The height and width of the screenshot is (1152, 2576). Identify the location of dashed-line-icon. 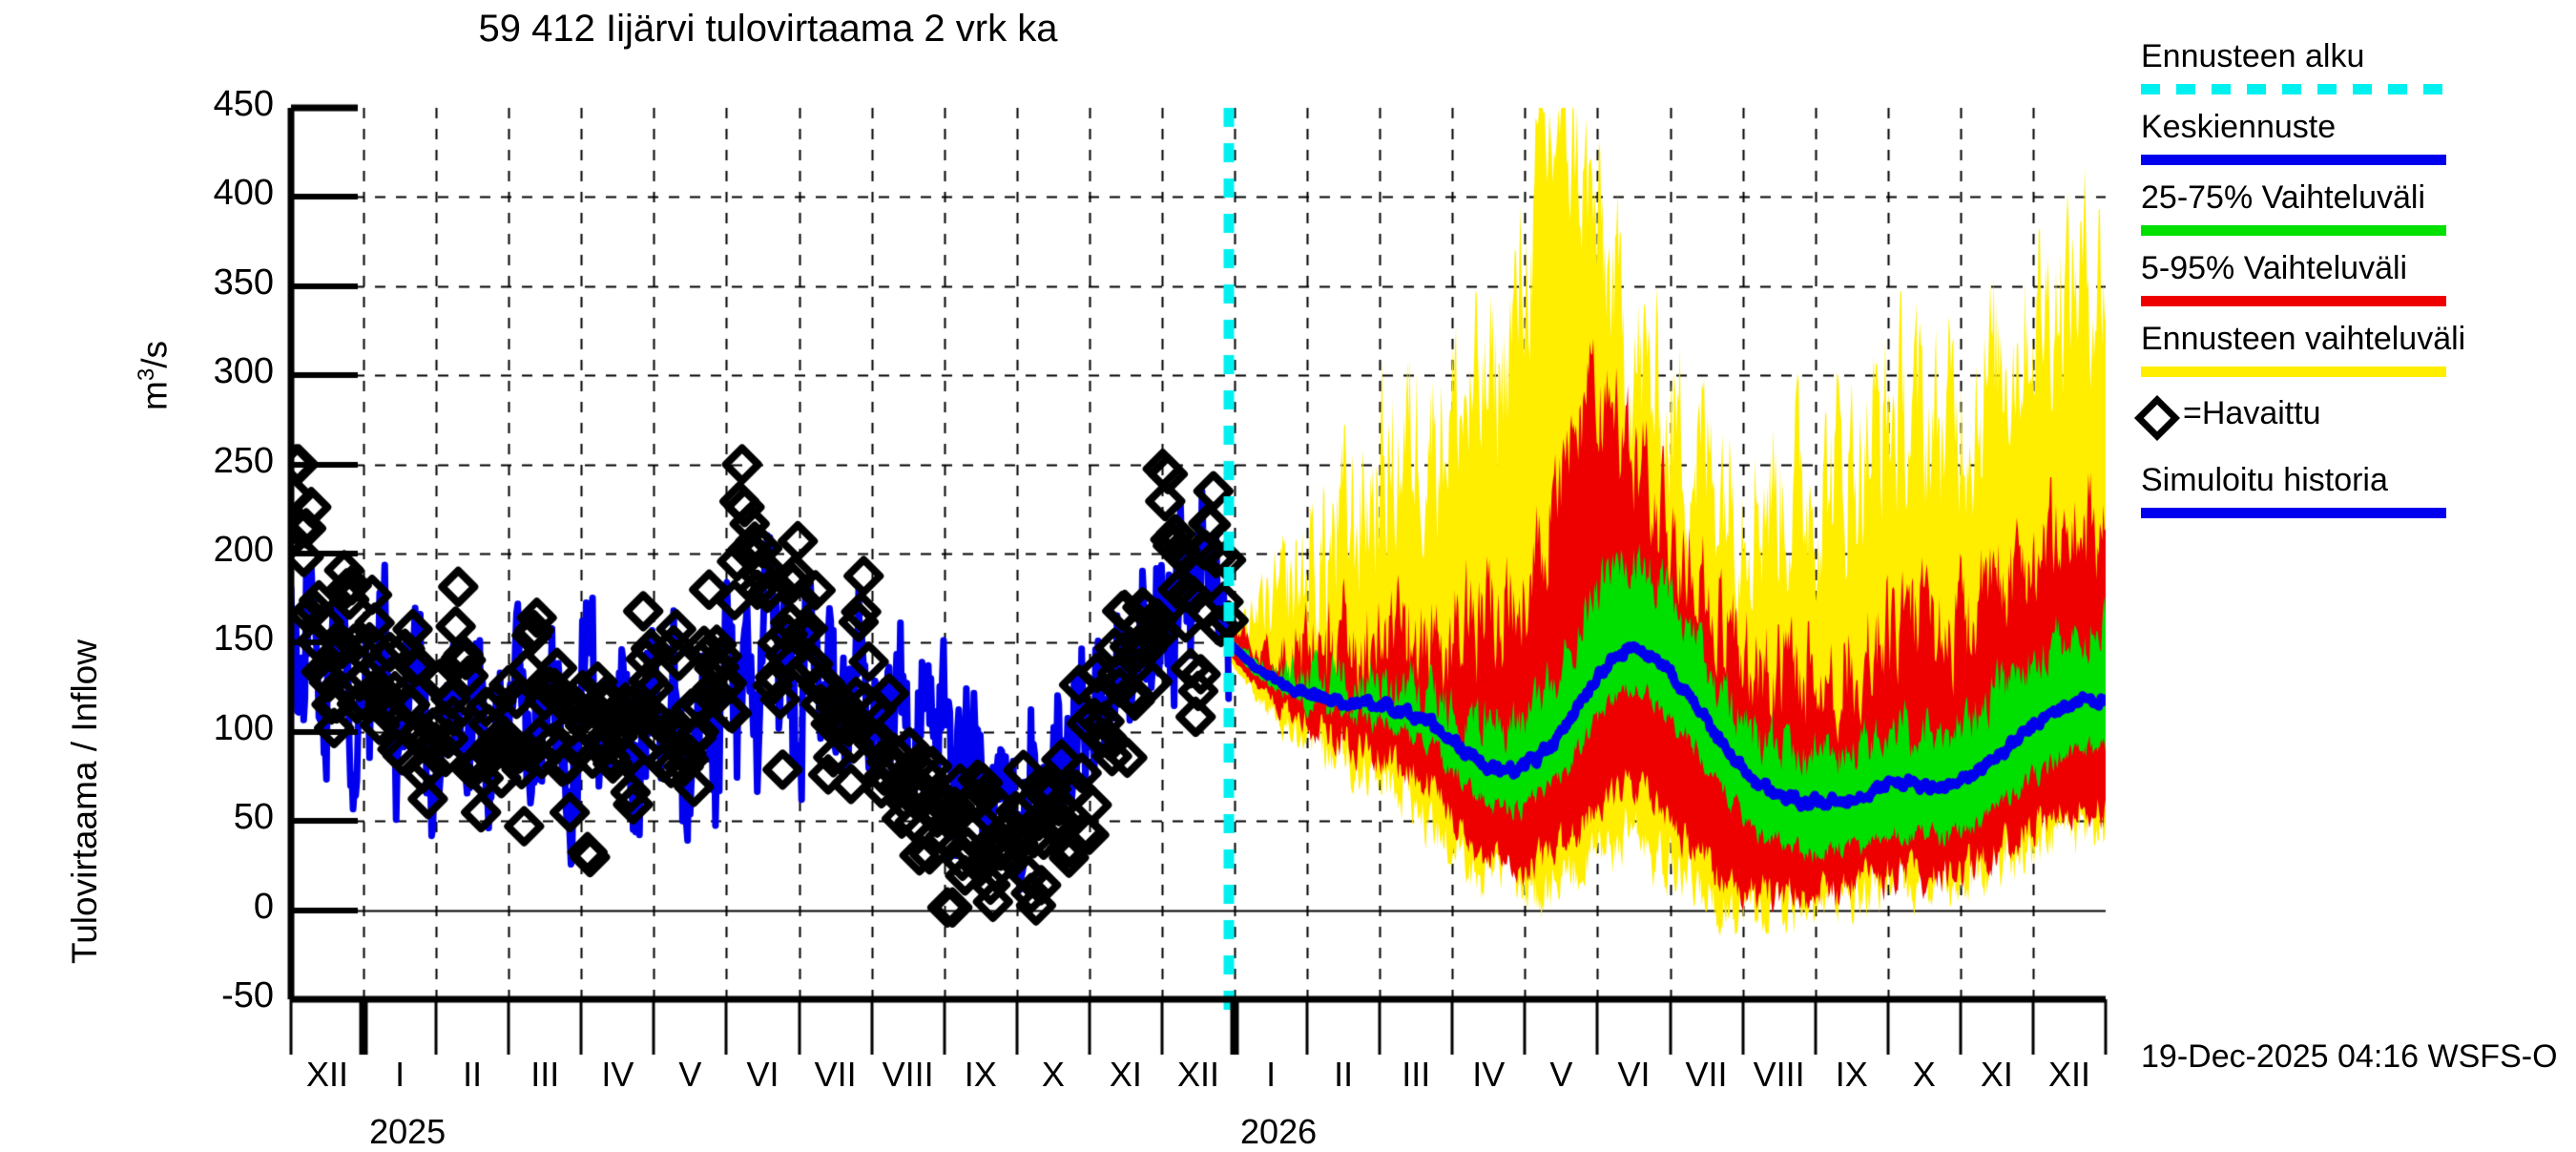
(2293, 89).